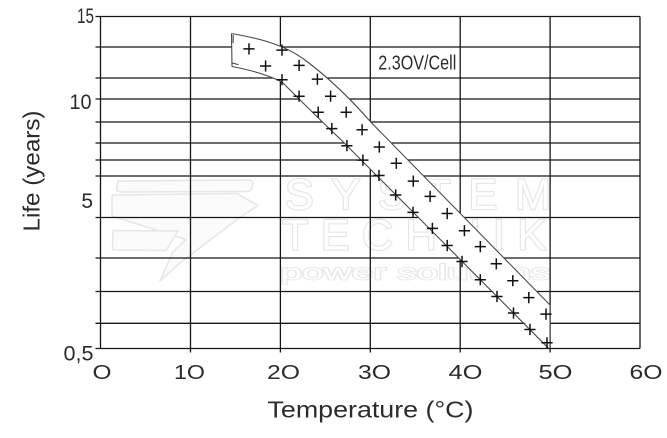 The image size is (667, 438). I want to click on svg-text: 10, so click(81, 102).